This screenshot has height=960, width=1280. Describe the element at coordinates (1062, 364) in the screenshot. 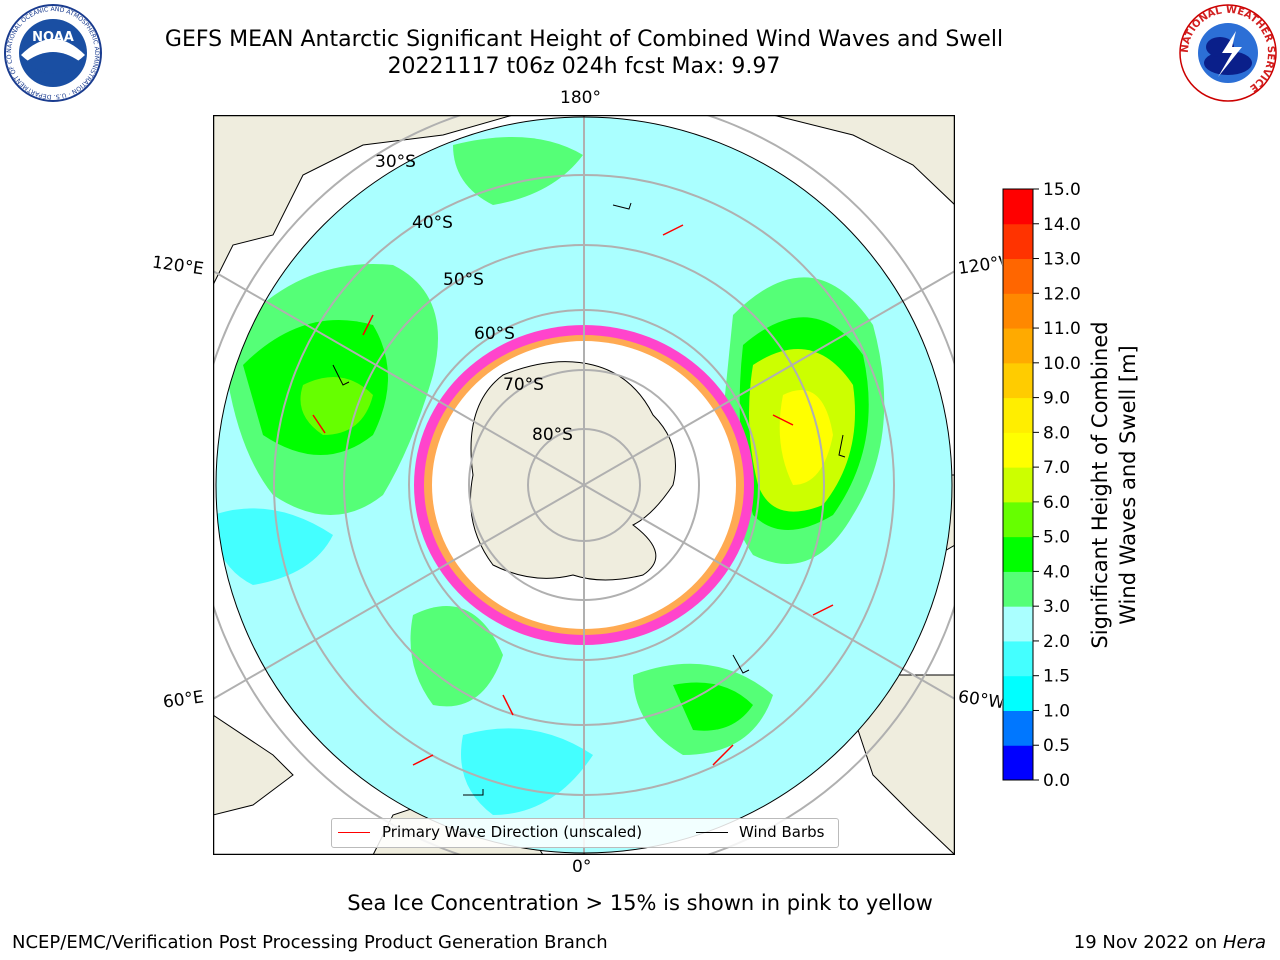

I see `colorbar-tick-label: 10.0` at that location.